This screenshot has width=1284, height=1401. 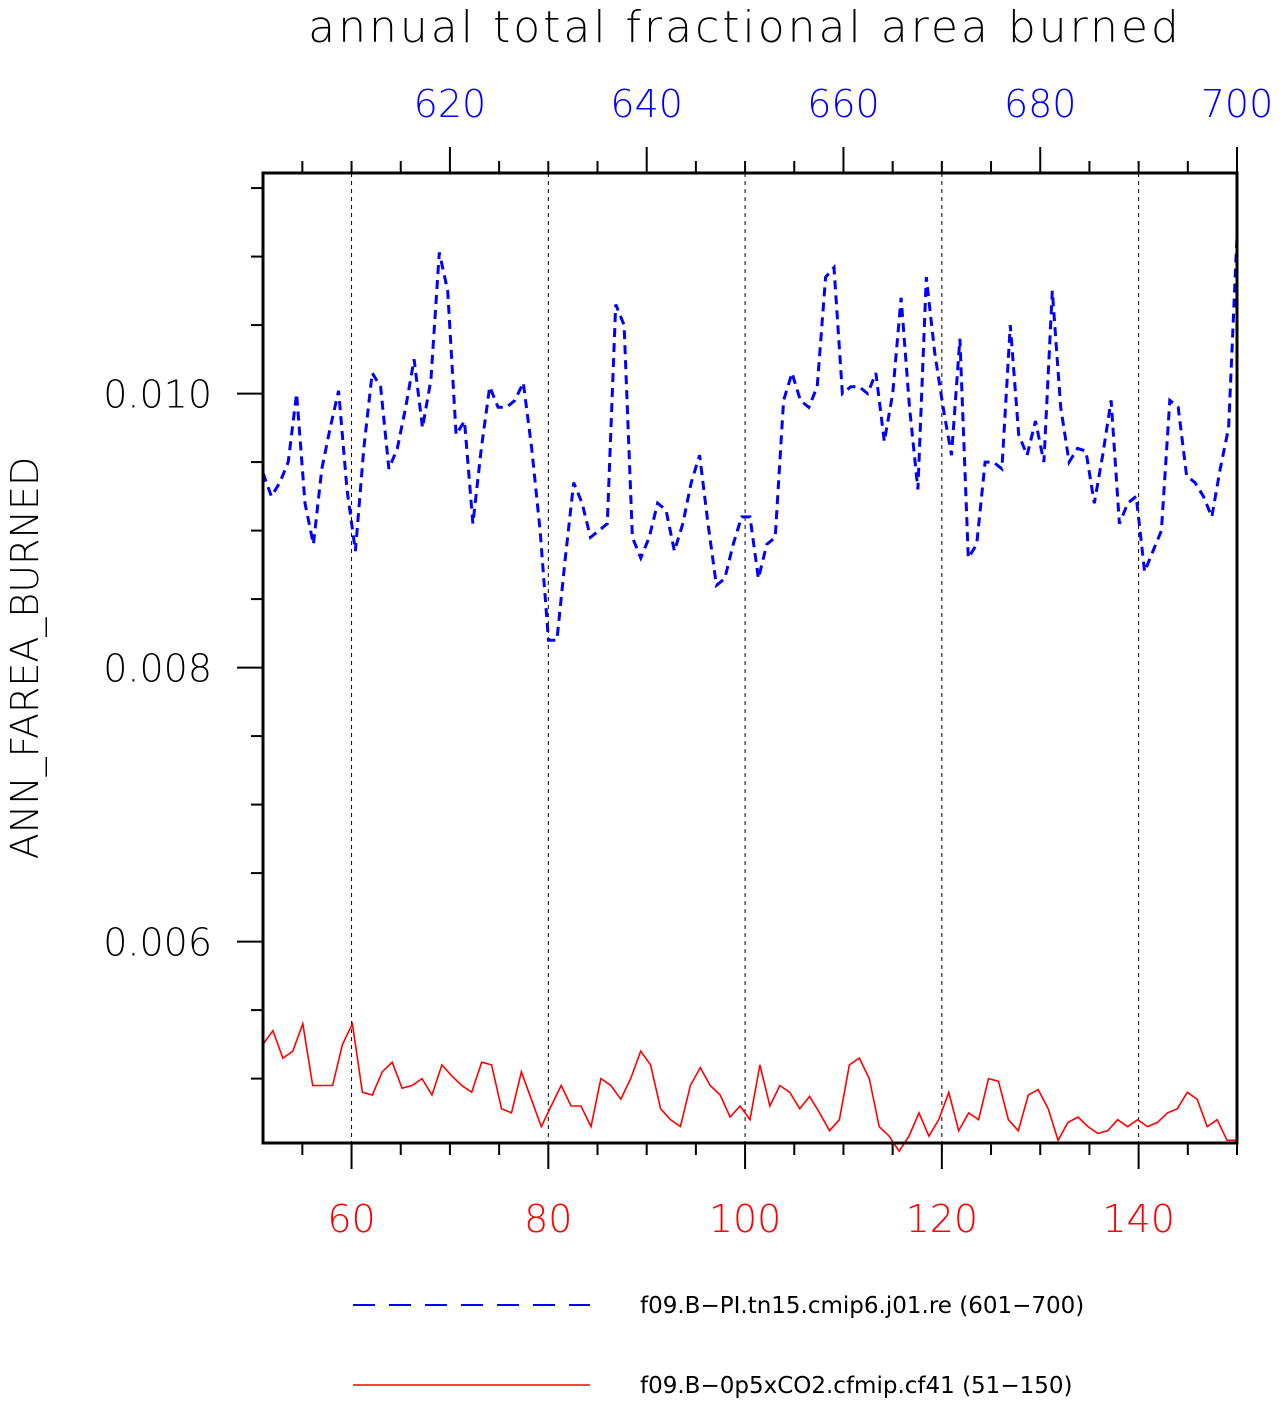 I want to click on x-bottom-tick-label-0: 60, so click(x=351, y=1219).